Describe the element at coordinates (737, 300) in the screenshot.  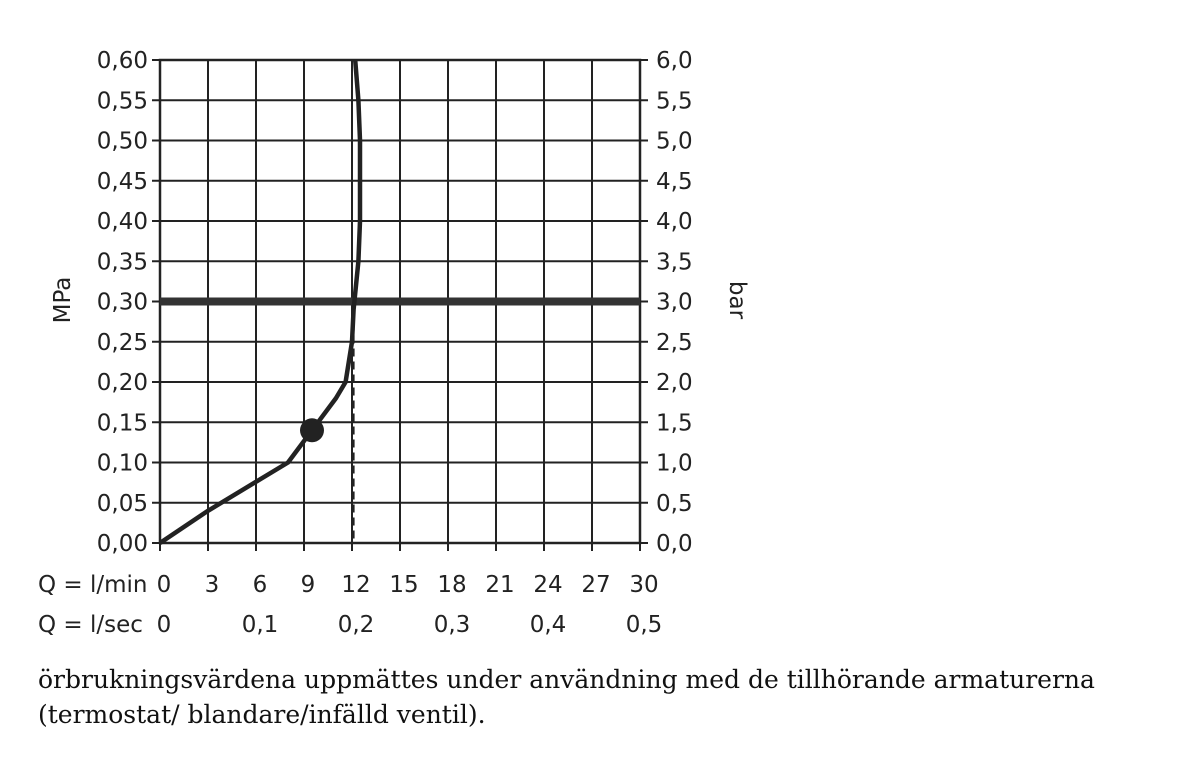
I see `y2-axis-title: bar` at that location.